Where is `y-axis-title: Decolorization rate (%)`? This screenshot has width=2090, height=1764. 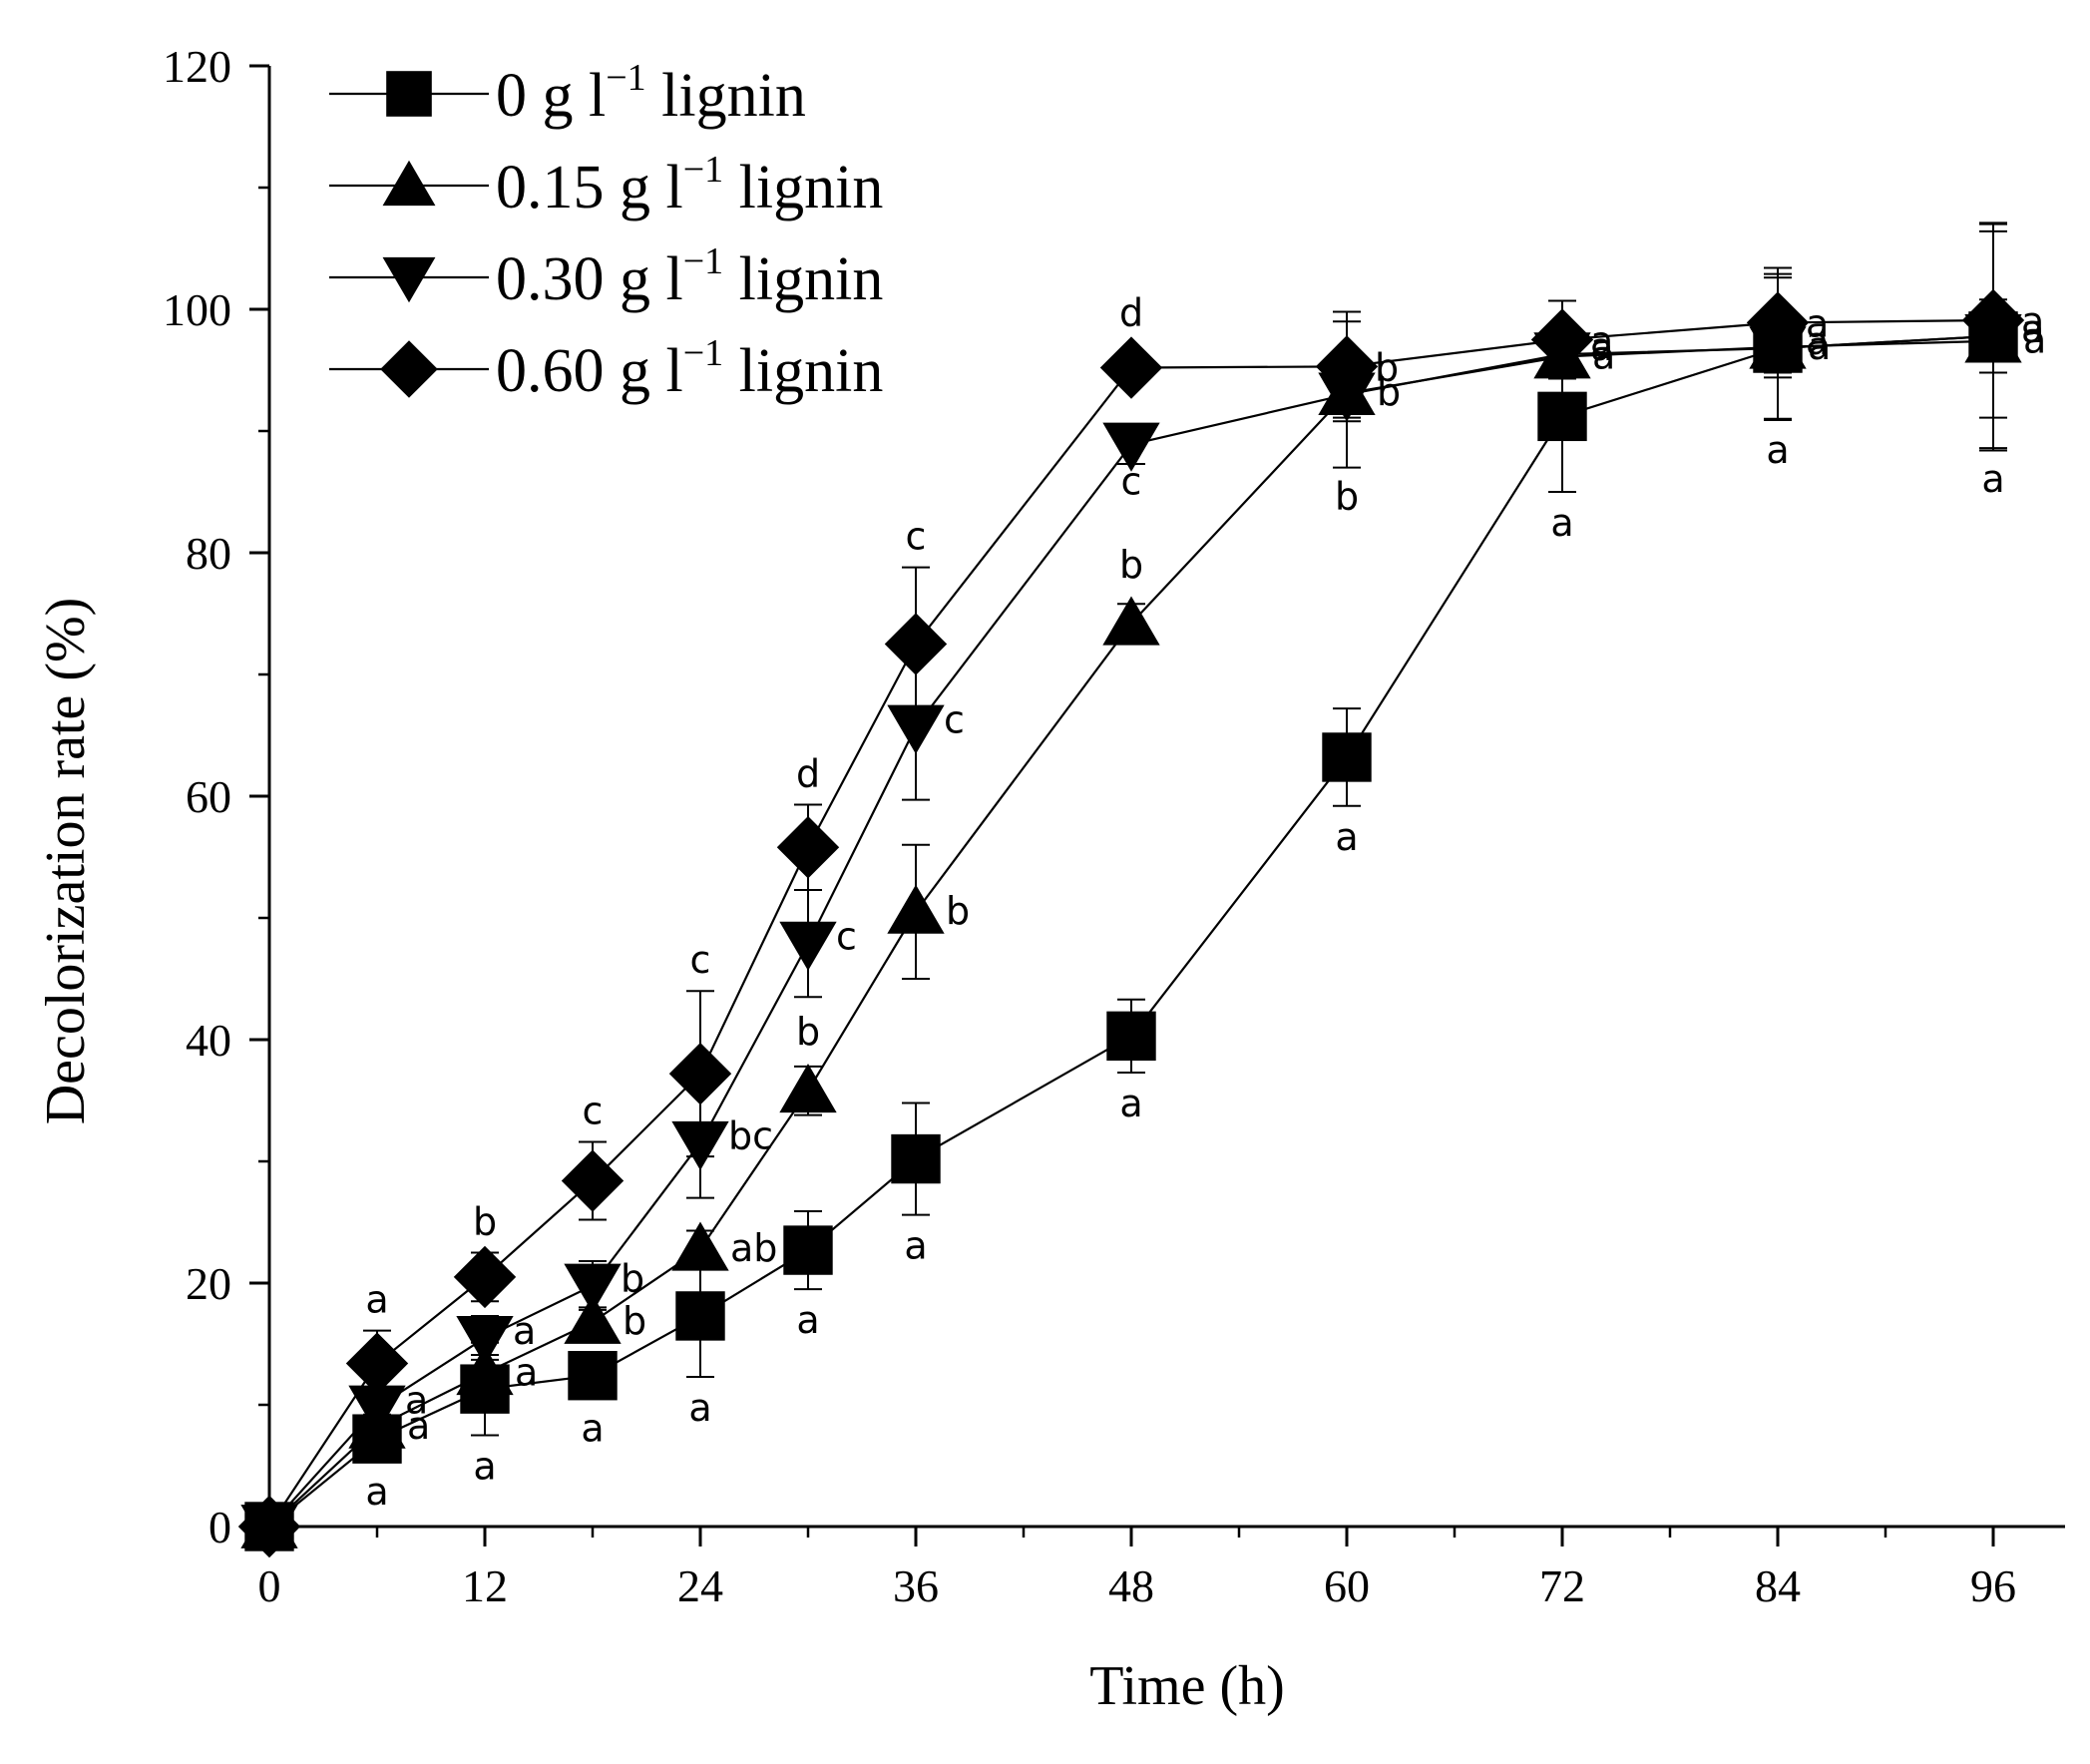
y-axis-title: Decolorization rate (%) is located at coordinates (66, 861).